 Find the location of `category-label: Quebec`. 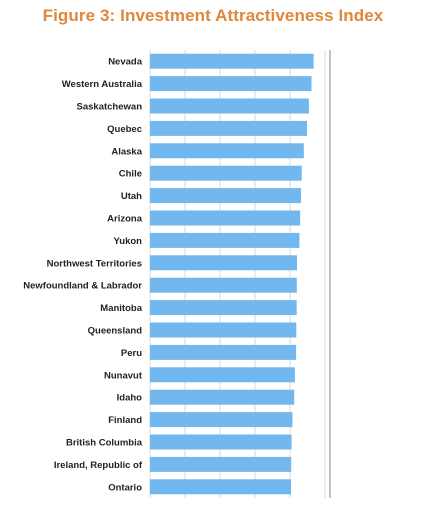

category-label: Quebec is located at coordinates (124, 129).